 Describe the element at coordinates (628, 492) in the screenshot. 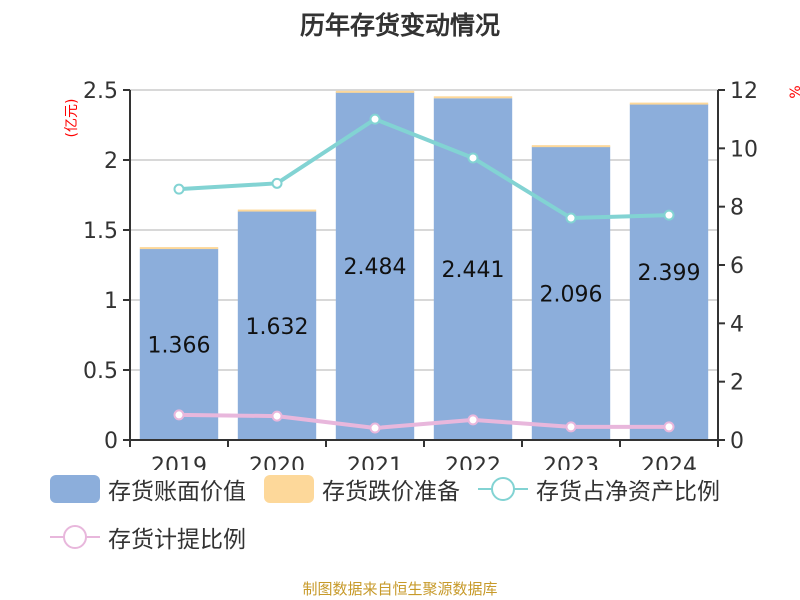

I see `legend-label: 存货占净资产比例` at that location.